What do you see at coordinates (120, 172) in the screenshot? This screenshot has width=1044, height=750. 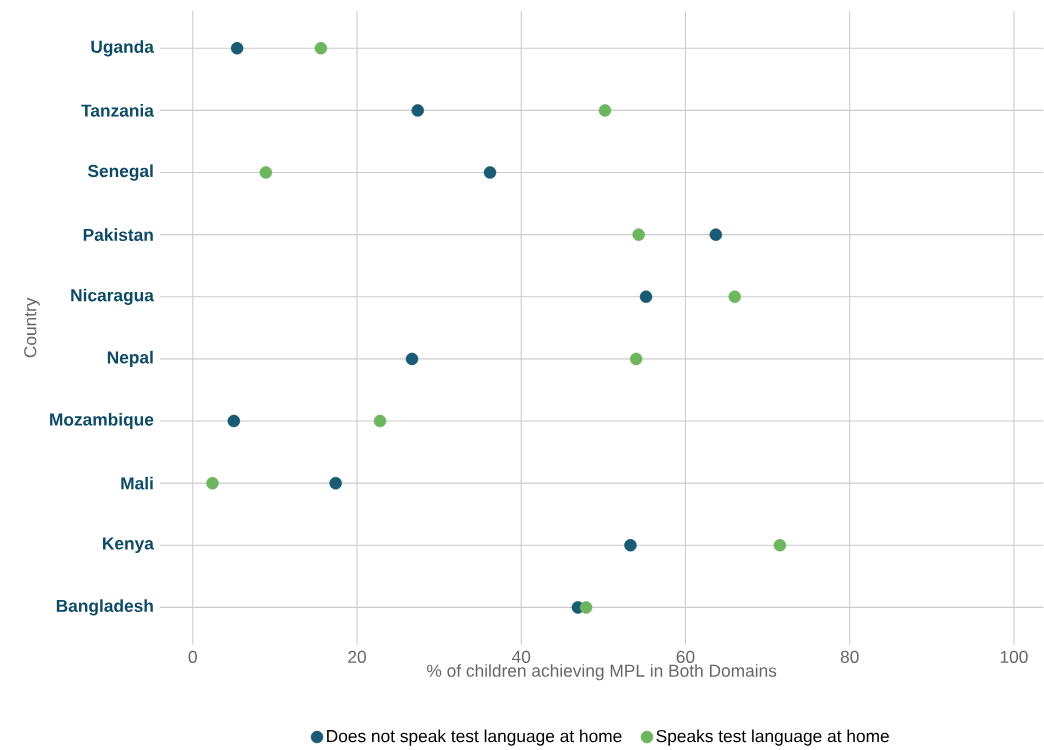 I see `y-tick-label: Senegal` at bounding box center [120, 172].